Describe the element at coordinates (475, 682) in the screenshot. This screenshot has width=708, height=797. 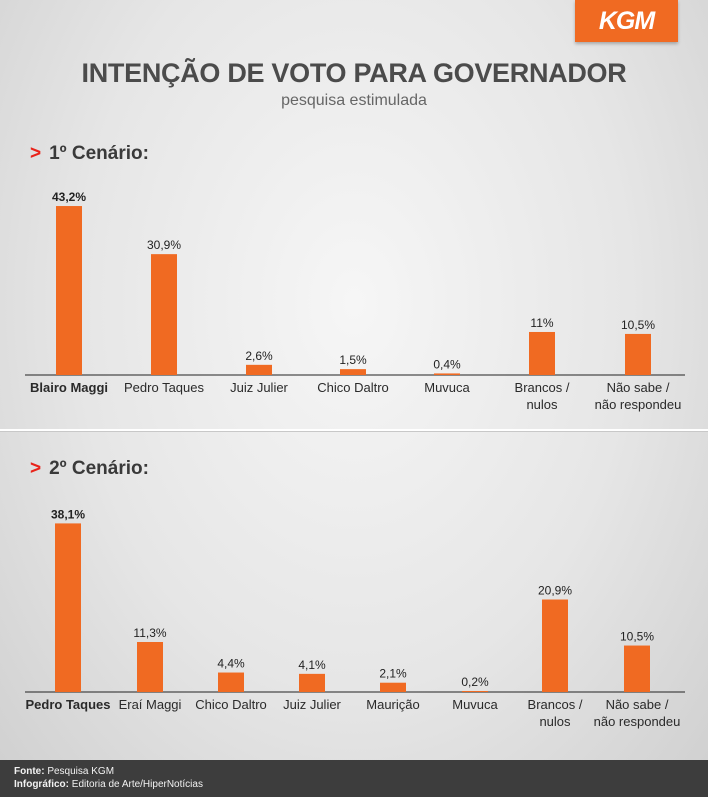
I see `data-label: 0,2%` at that location.